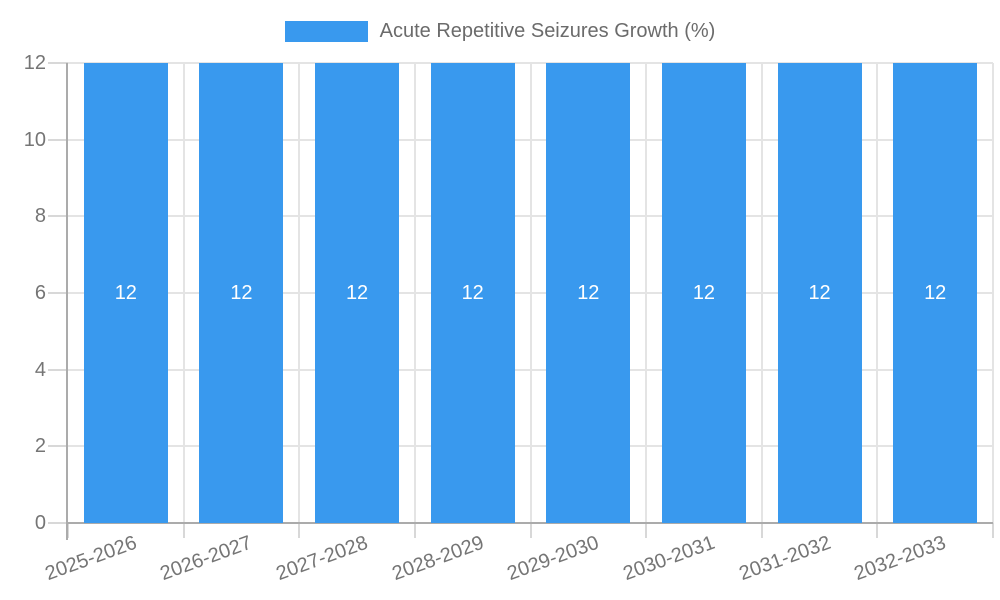 The image size is (1000, 600). I want to click on y-tick-label: 10, so click(34, 139).